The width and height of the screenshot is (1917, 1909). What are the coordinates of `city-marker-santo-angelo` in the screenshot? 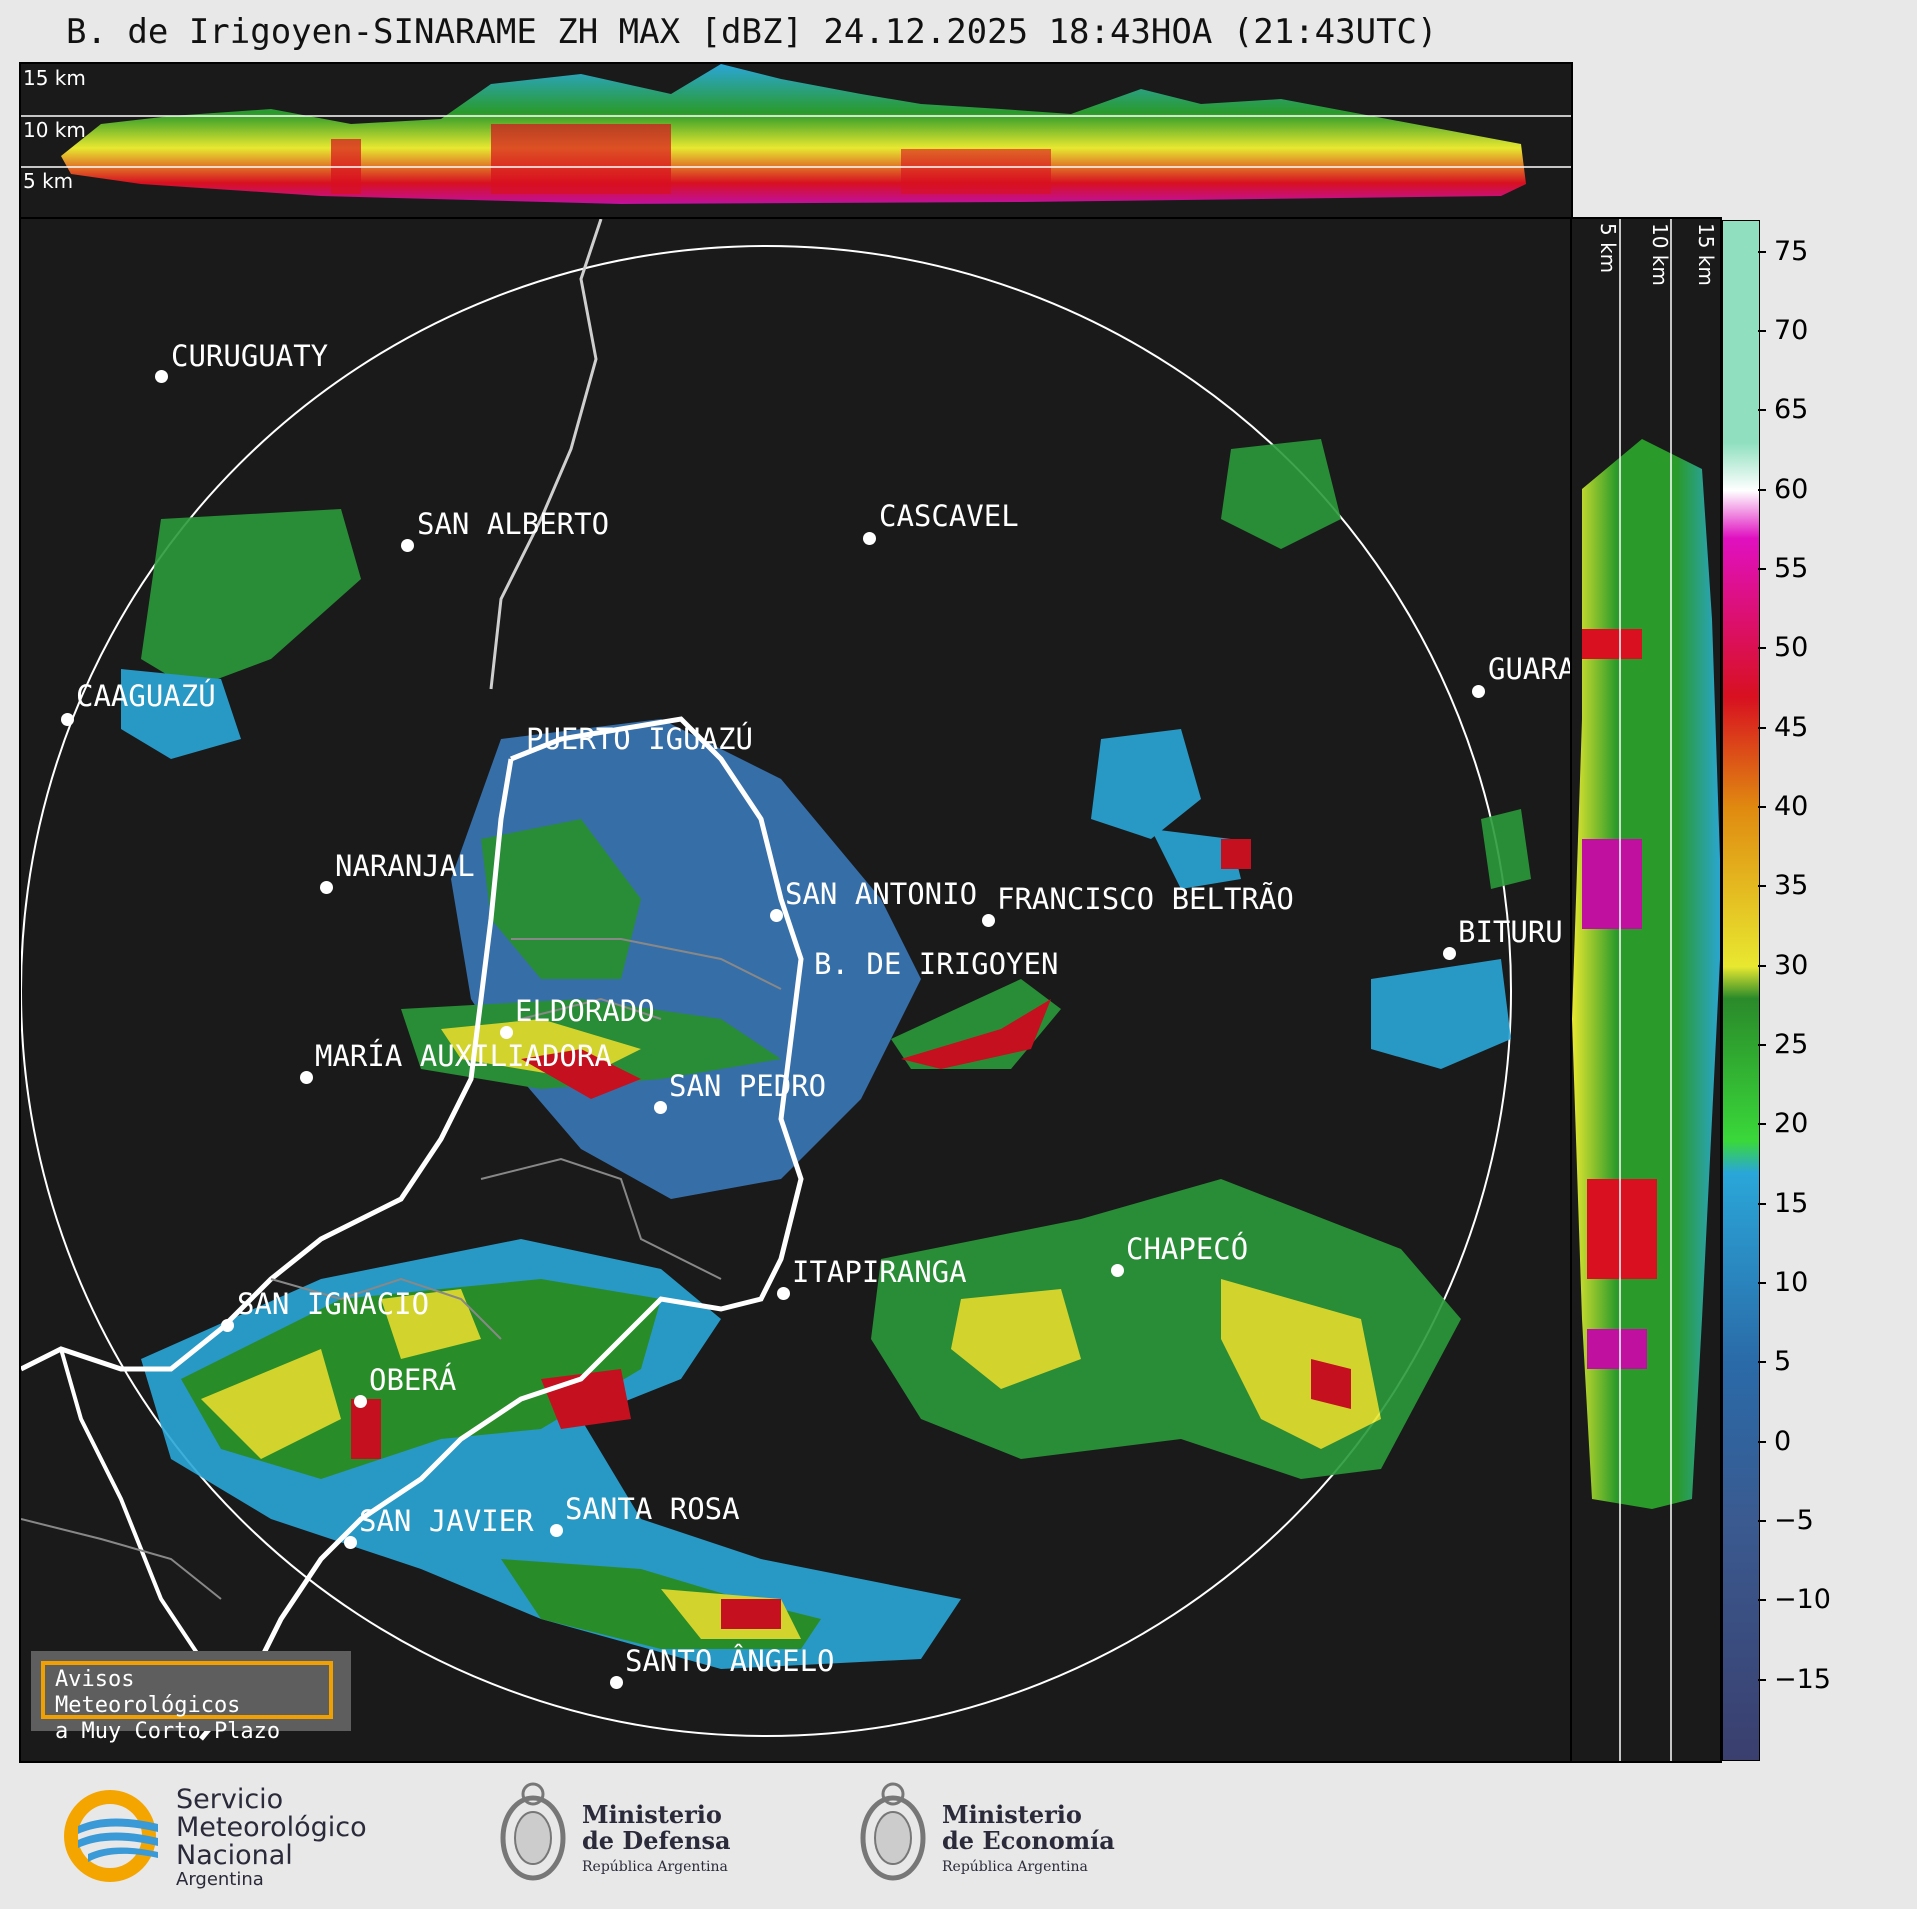 It's located at (616, 1682).